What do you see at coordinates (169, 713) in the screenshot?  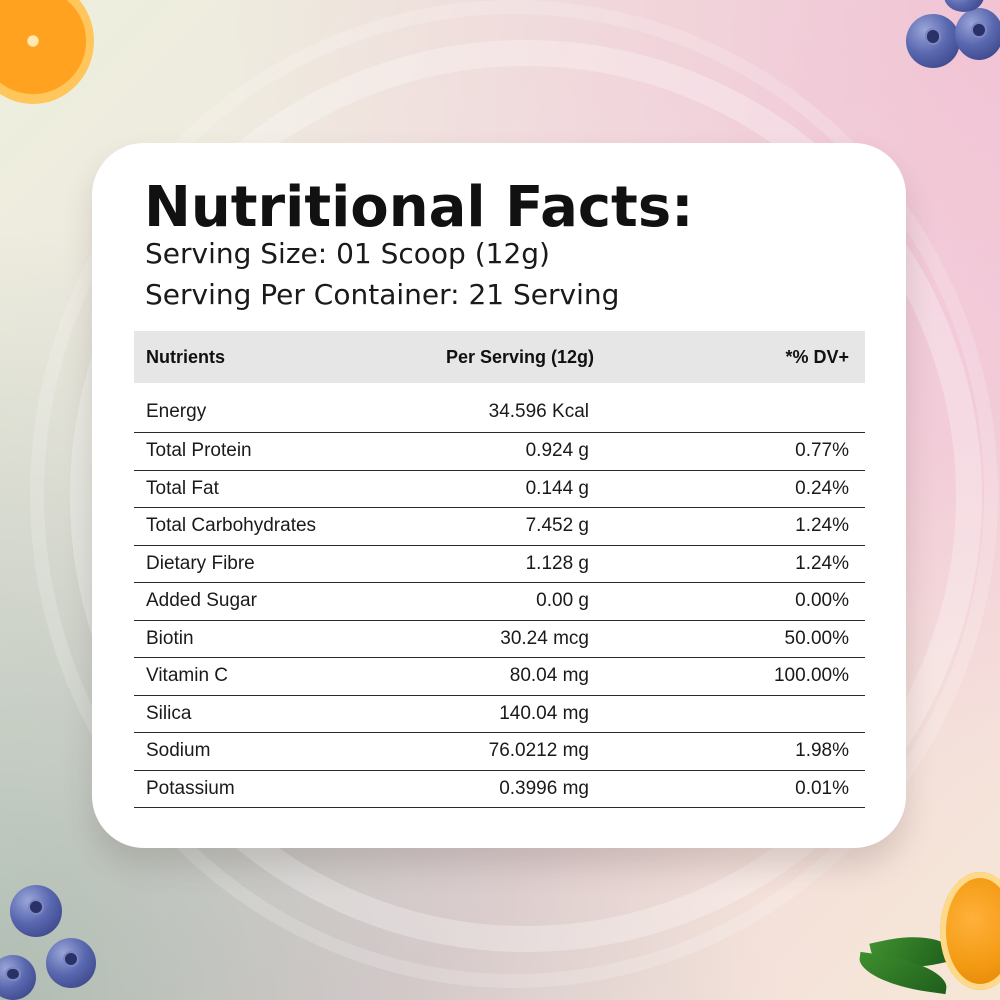 I see `nutrient-name: Silica` at bounding box center [169, 713].